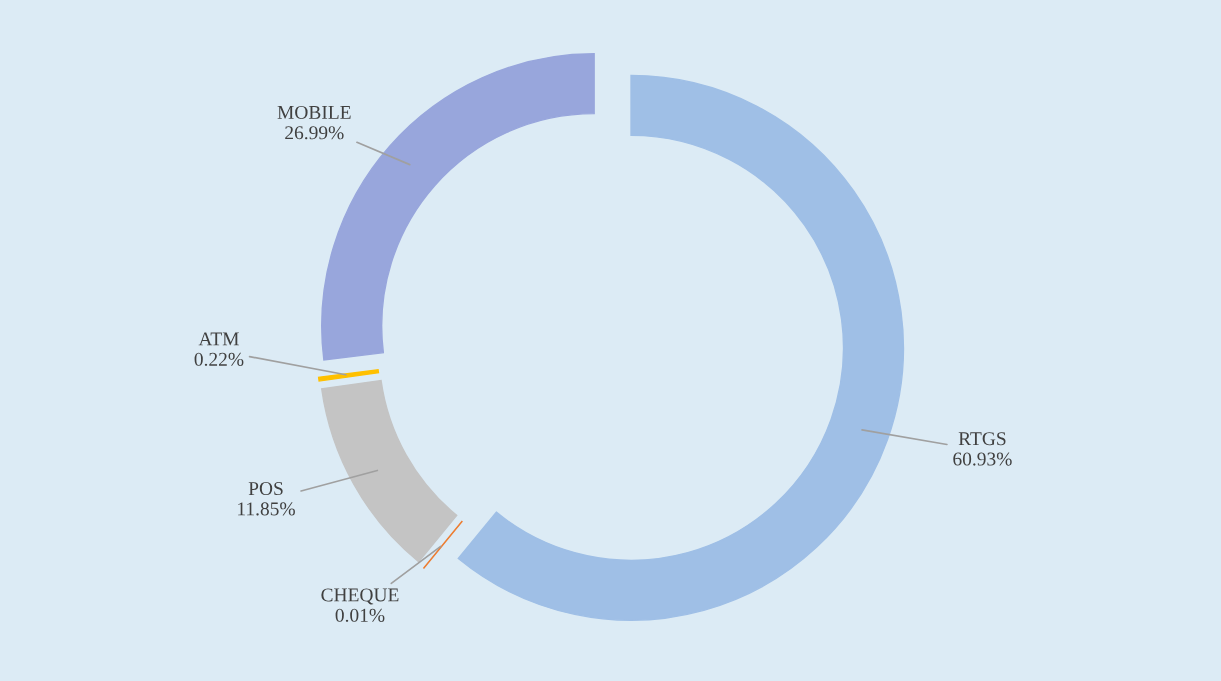 Image resolution: width=1221 pixels, height=681 pixels. I want to click on data-label: 0.01%, so click(360, 615).